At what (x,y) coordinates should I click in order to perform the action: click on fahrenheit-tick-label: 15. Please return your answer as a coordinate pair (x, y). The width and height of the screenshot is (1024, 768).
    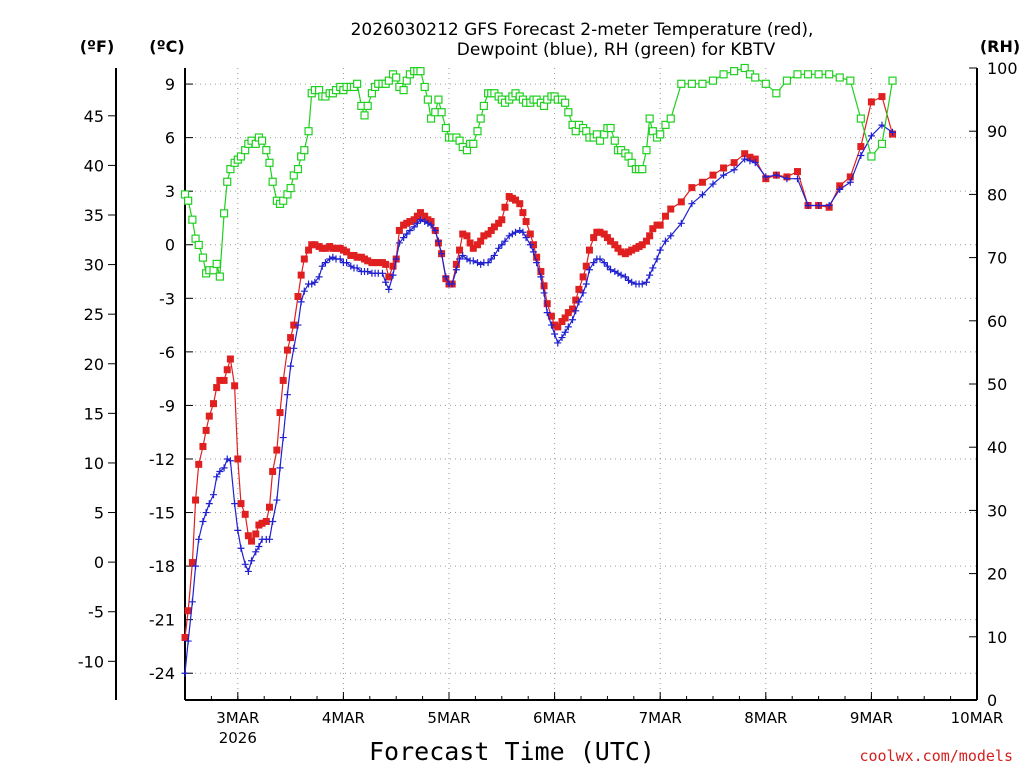
    Looking at the image, I should click on (94, 413).